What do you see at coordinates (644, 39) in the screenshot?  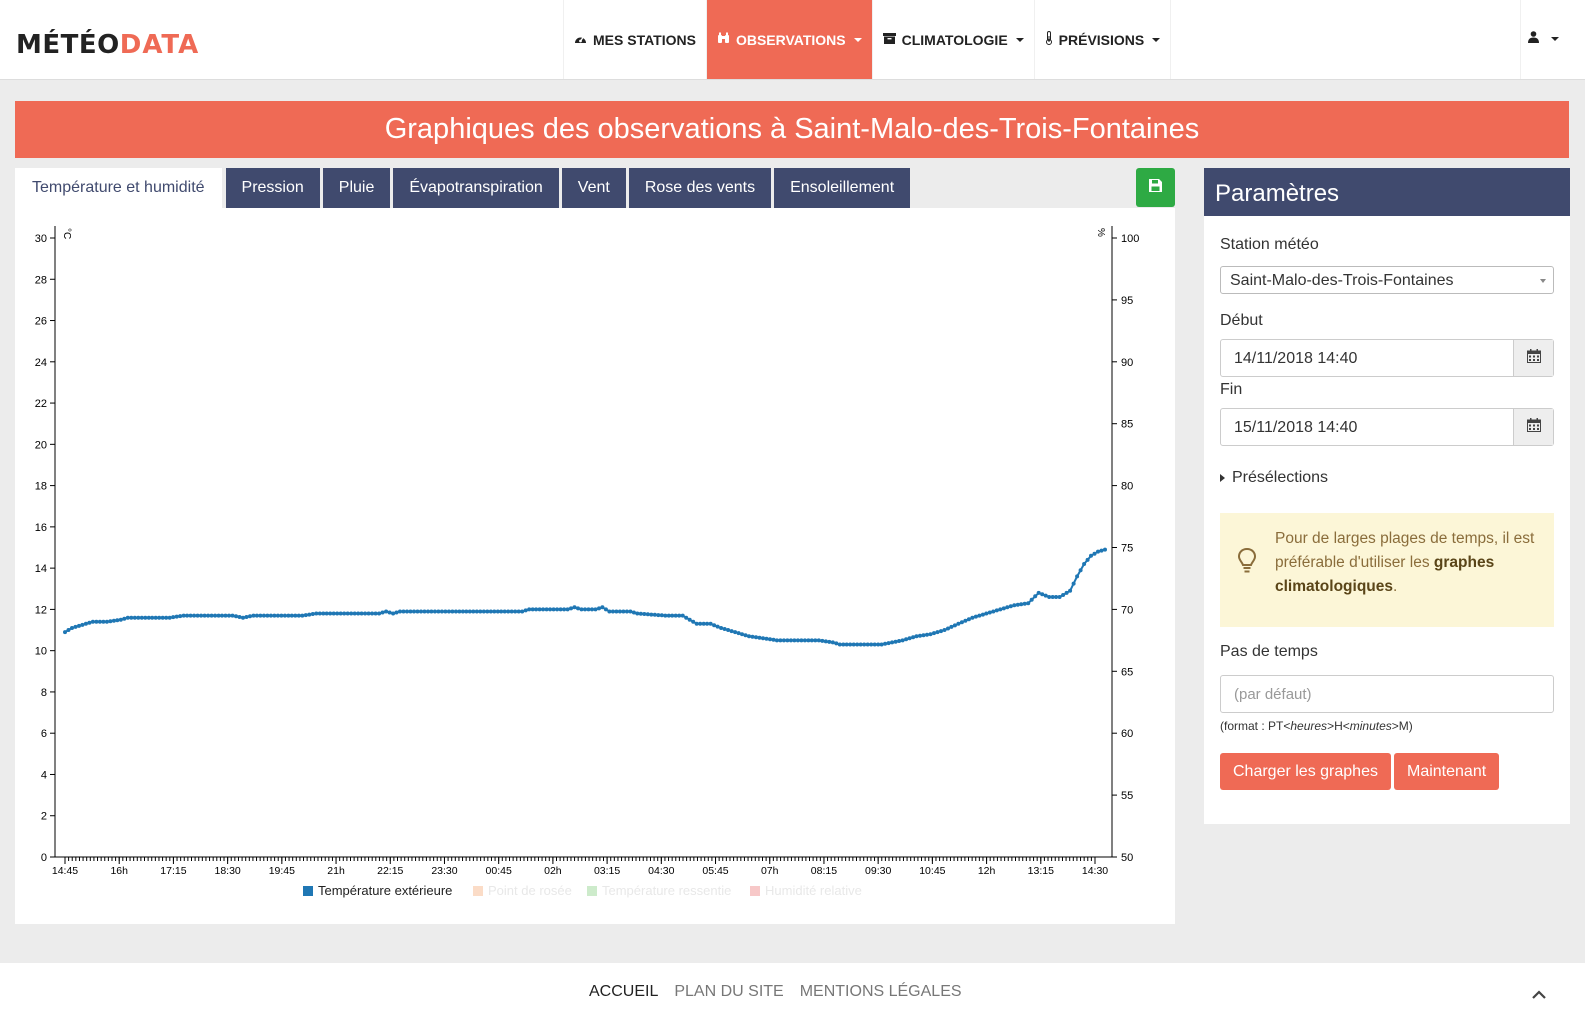 I see `nav-label: MES STATIONS` at bounding box center [644, 39].